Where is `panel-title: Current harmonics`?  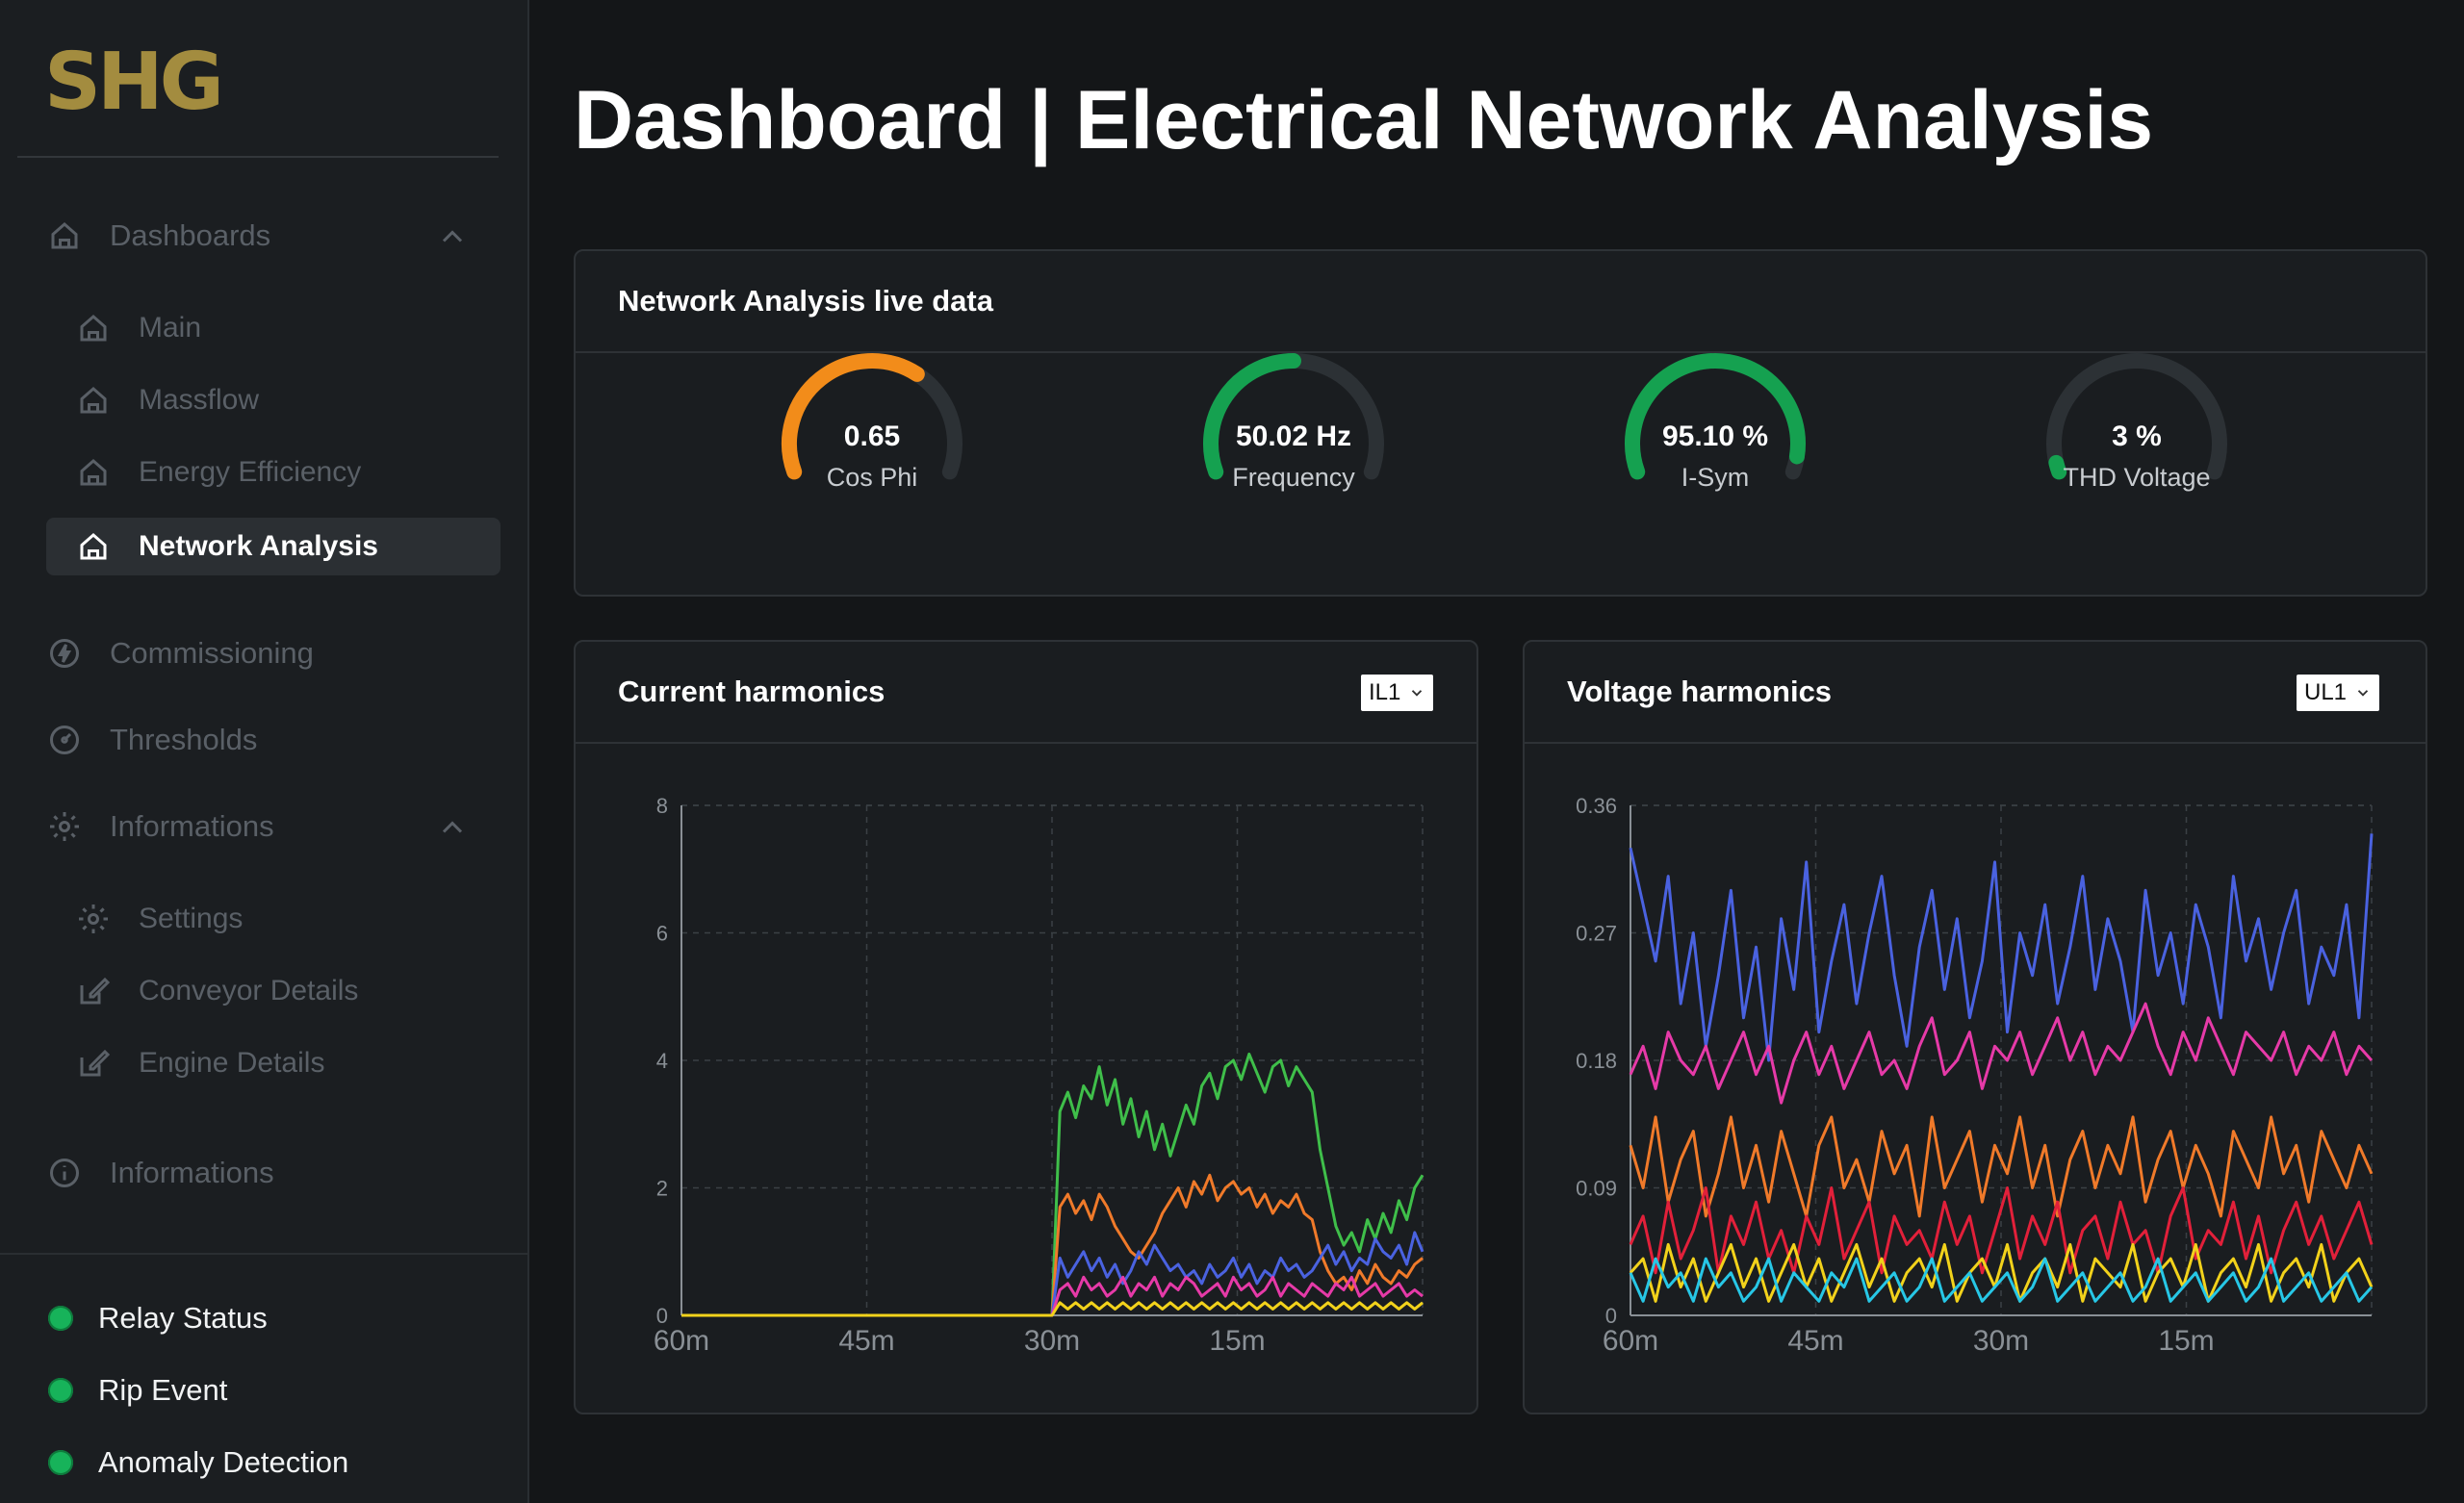 panel-title: Current harmonics is located at coordinates (752, 691).